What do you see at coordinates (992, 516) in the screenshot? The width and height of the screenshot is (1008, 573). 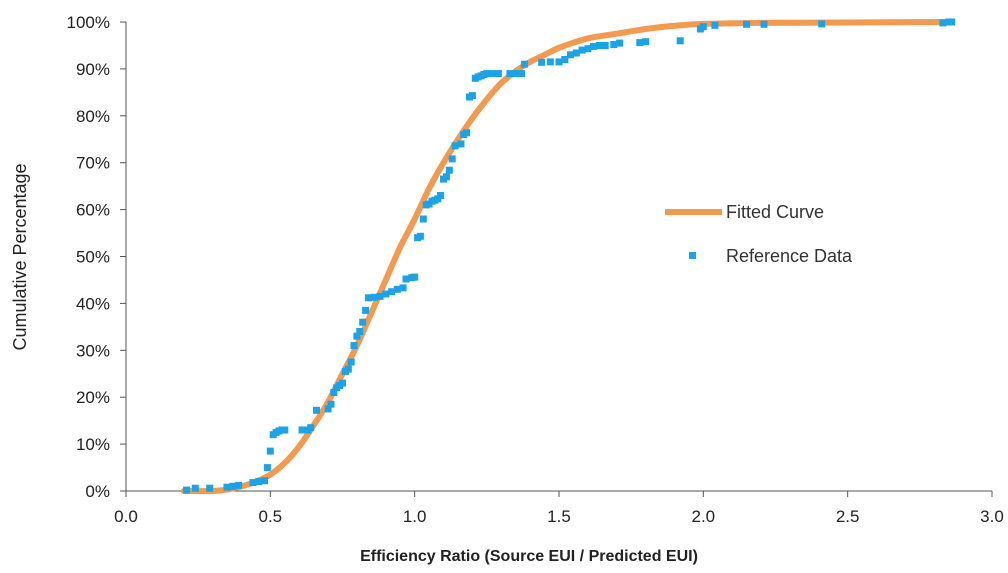 I see `x-tick-label: 3.0` at bounding box center [992, 516].